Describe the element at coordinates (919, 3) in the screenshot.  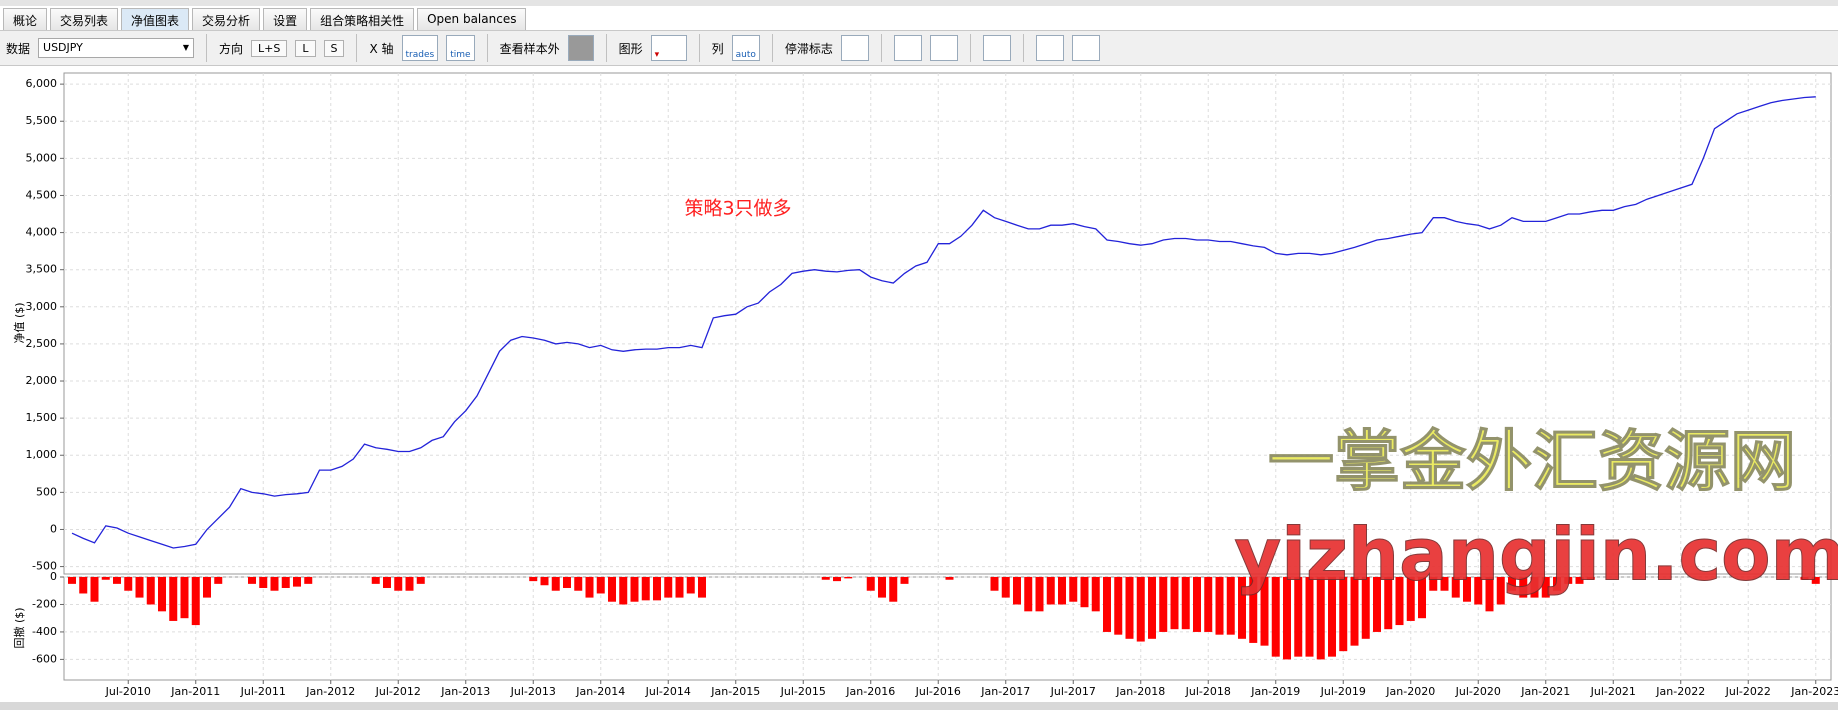
I see `top-strip` at that location.